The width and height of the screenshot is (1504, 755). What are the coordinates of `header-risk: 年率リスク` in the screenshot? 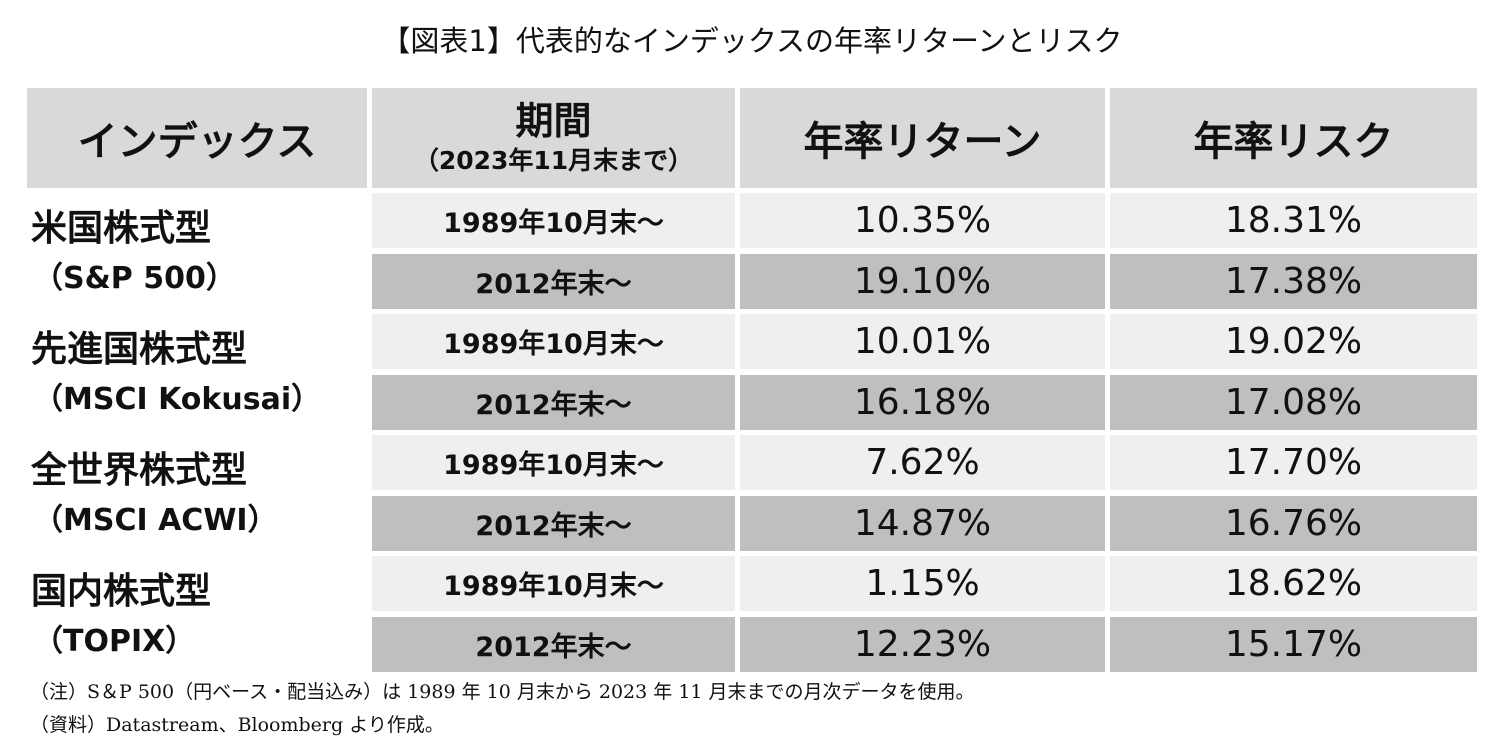 It's located at (1293, 138).